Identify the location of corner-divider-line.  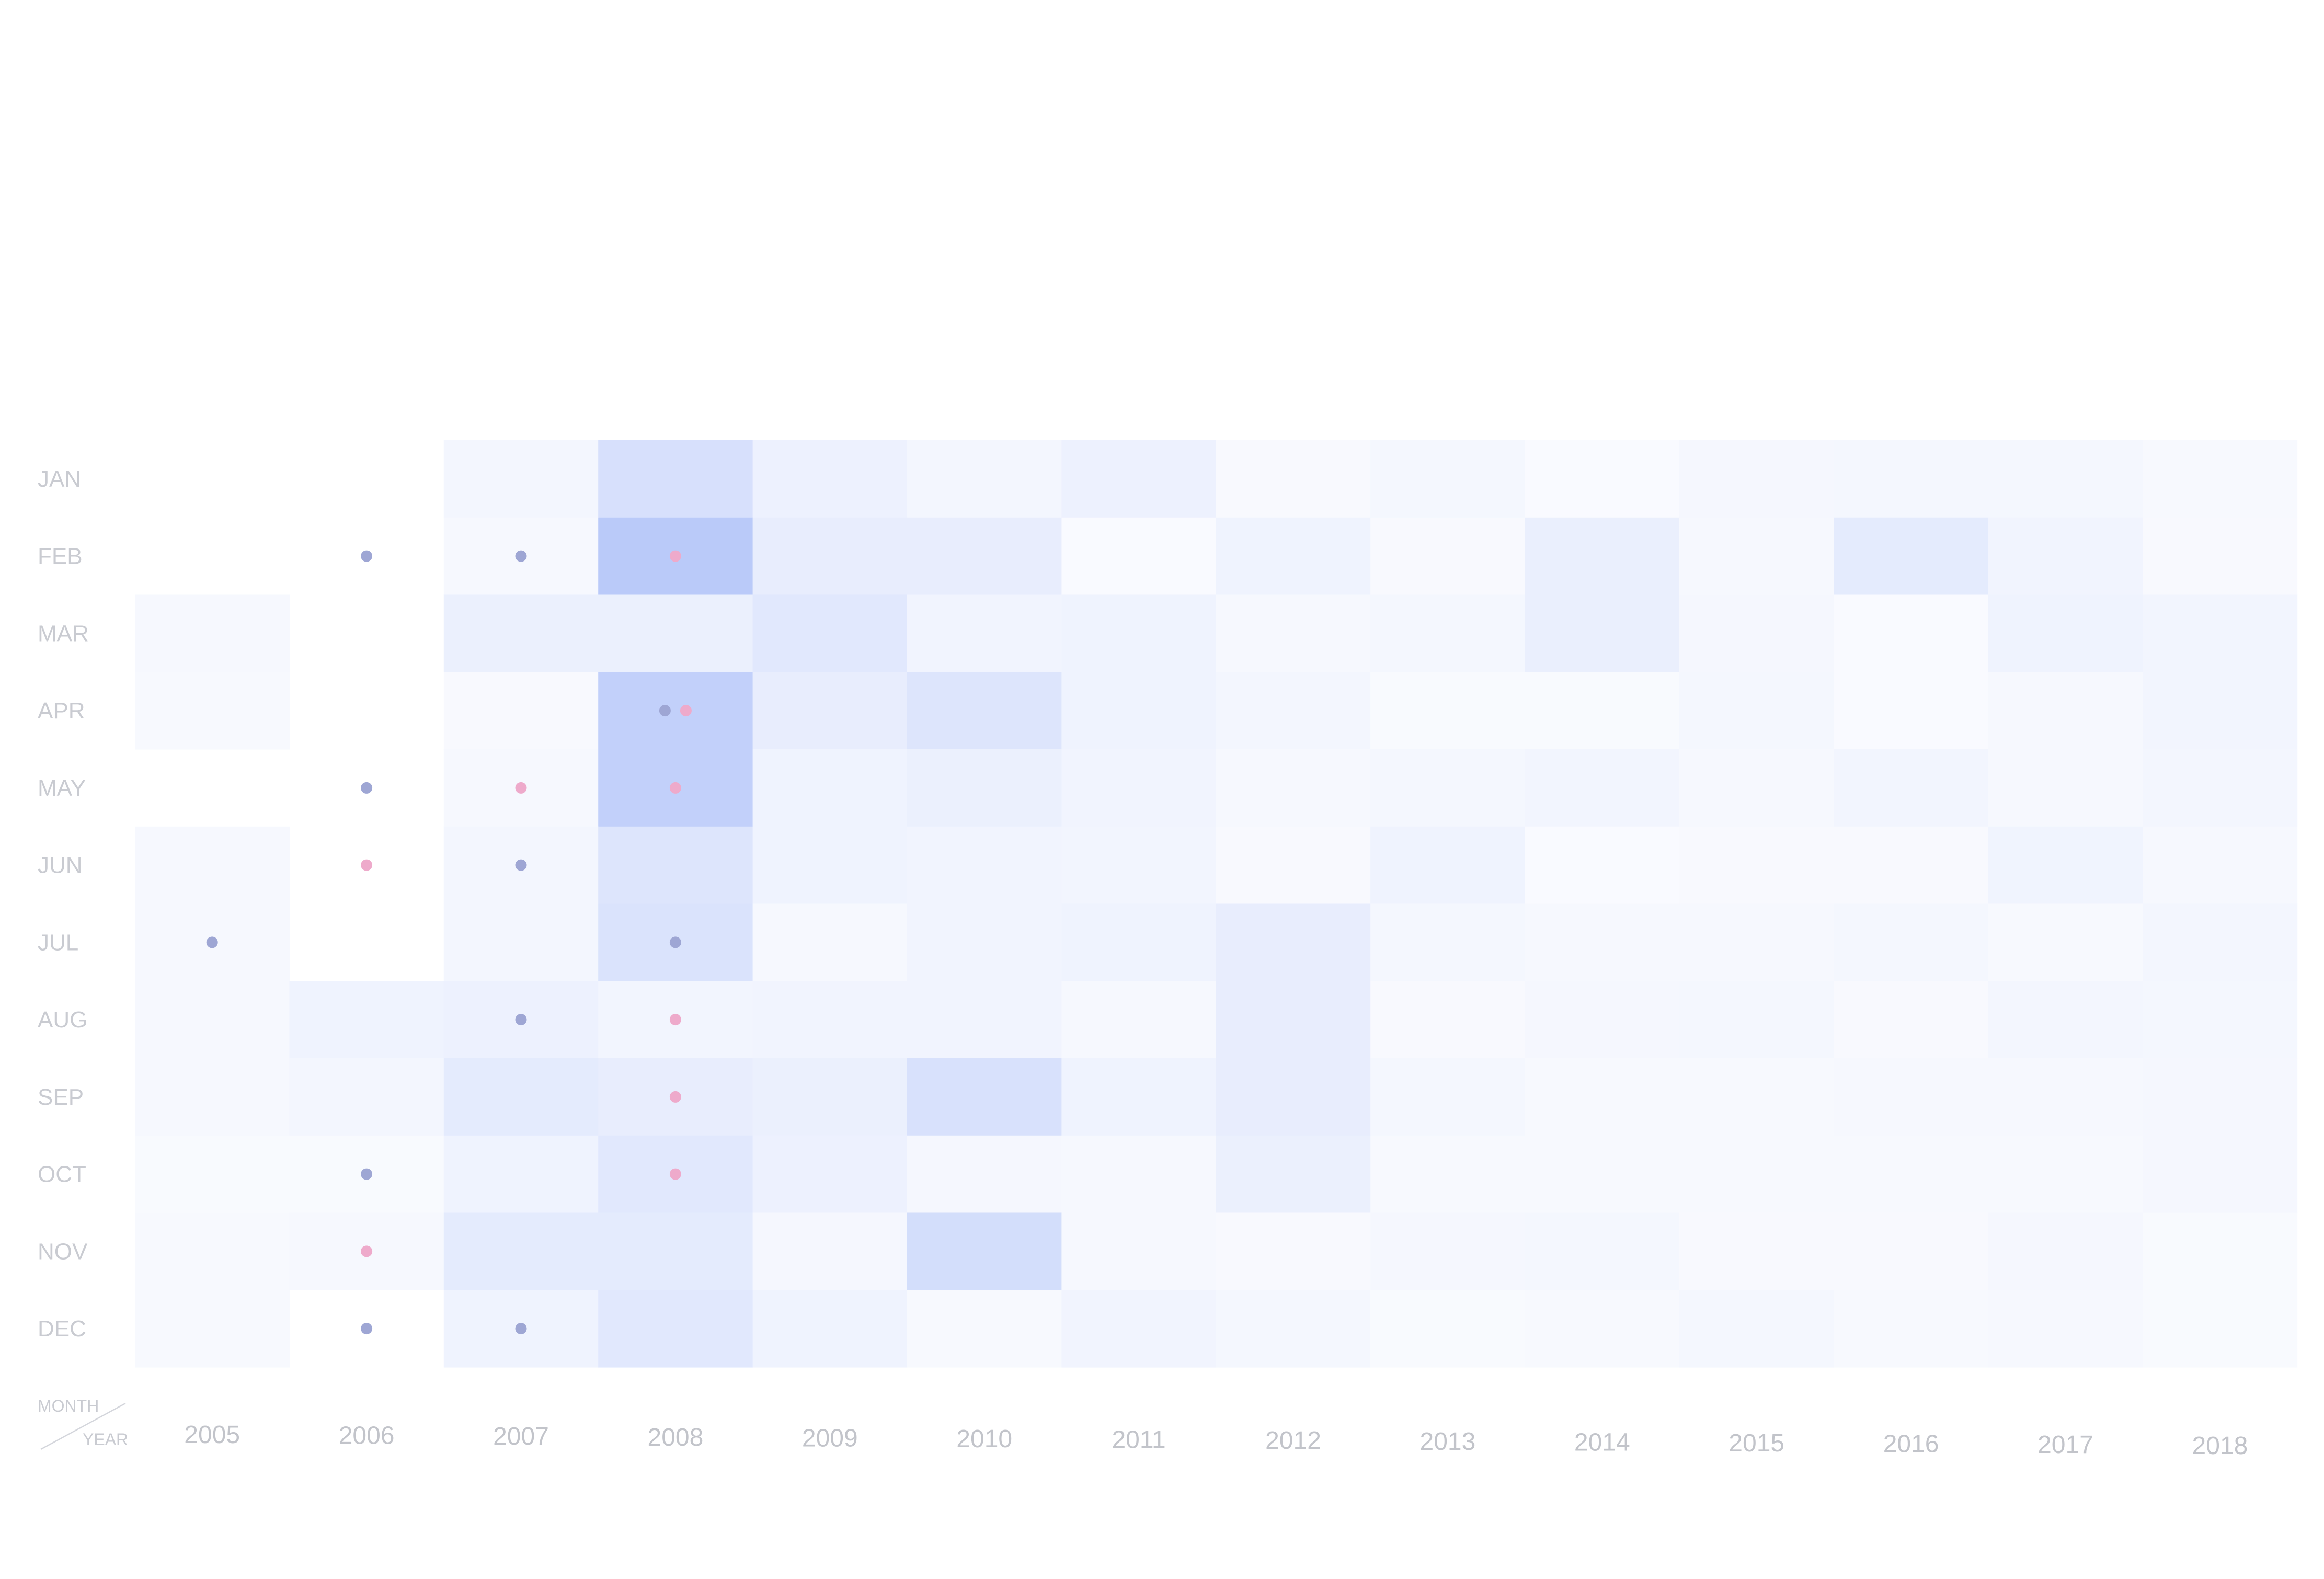
(83, 1426).